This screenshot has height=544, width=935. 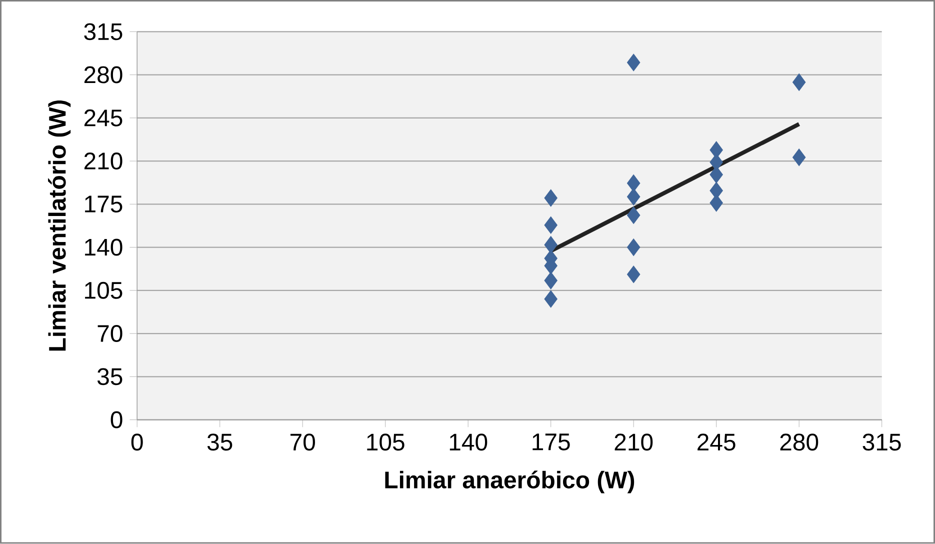 I want to click on x-tick-label: 35, so click(x=219, y=442).